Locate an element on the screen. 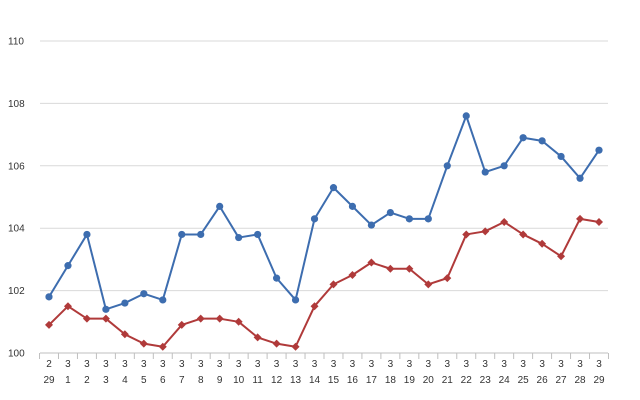 This screenshot has height=400, width=640. x-tick-label-day: 1 is located at coordinates (68, 380).